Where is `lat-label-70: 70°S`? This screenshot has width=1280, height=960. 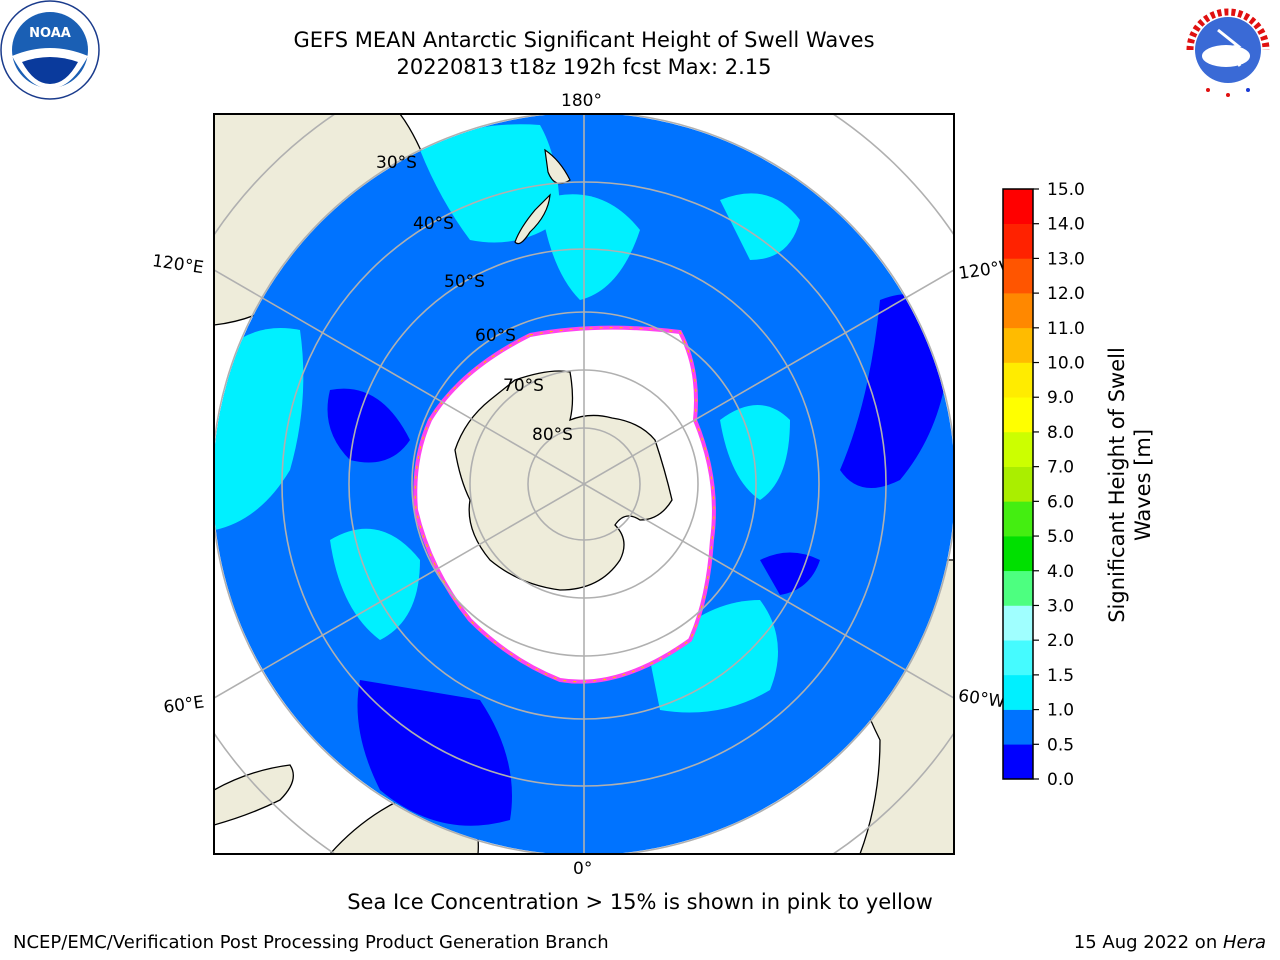 lat-label-70: 70°S is located at coordinates (523, 386).